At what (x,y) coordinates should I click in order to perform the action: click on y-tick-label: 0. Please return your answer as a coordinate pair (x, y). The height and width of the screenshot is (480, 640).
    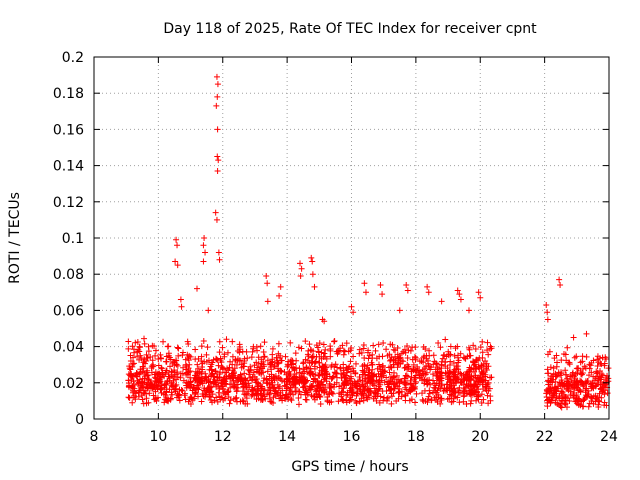
    Looking at the image, I should click on (79, 420).